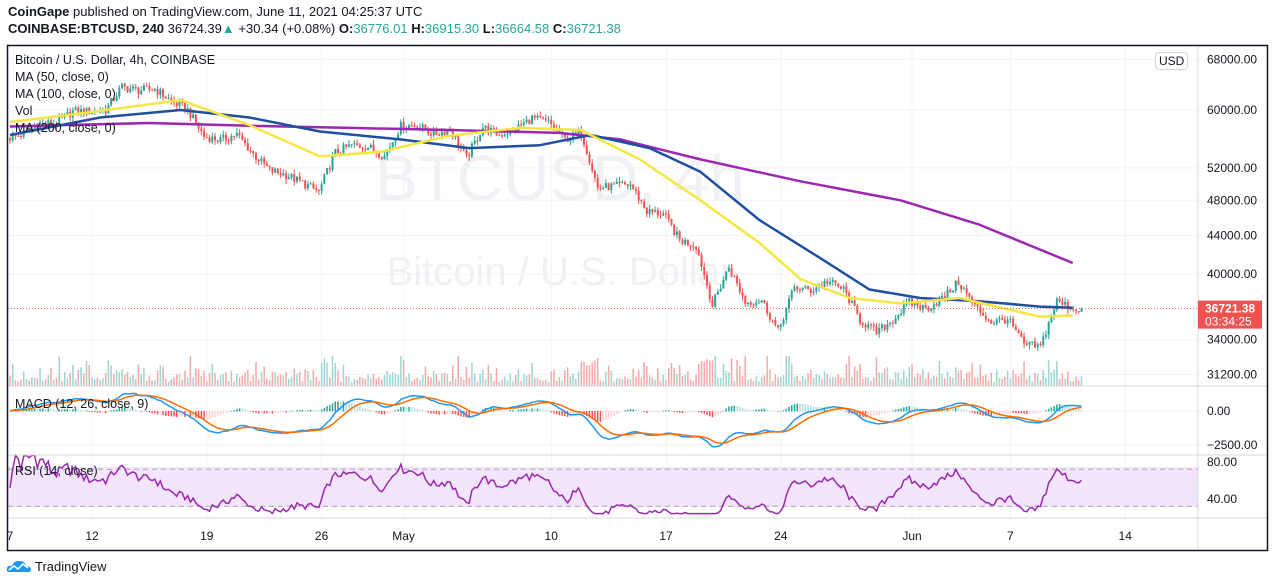 The image size is (1274, 587). What do you see at coordinates (39, 11) in the screenshot?
I see `publisher-name: CoinGape` at bounding box center [39, 11].